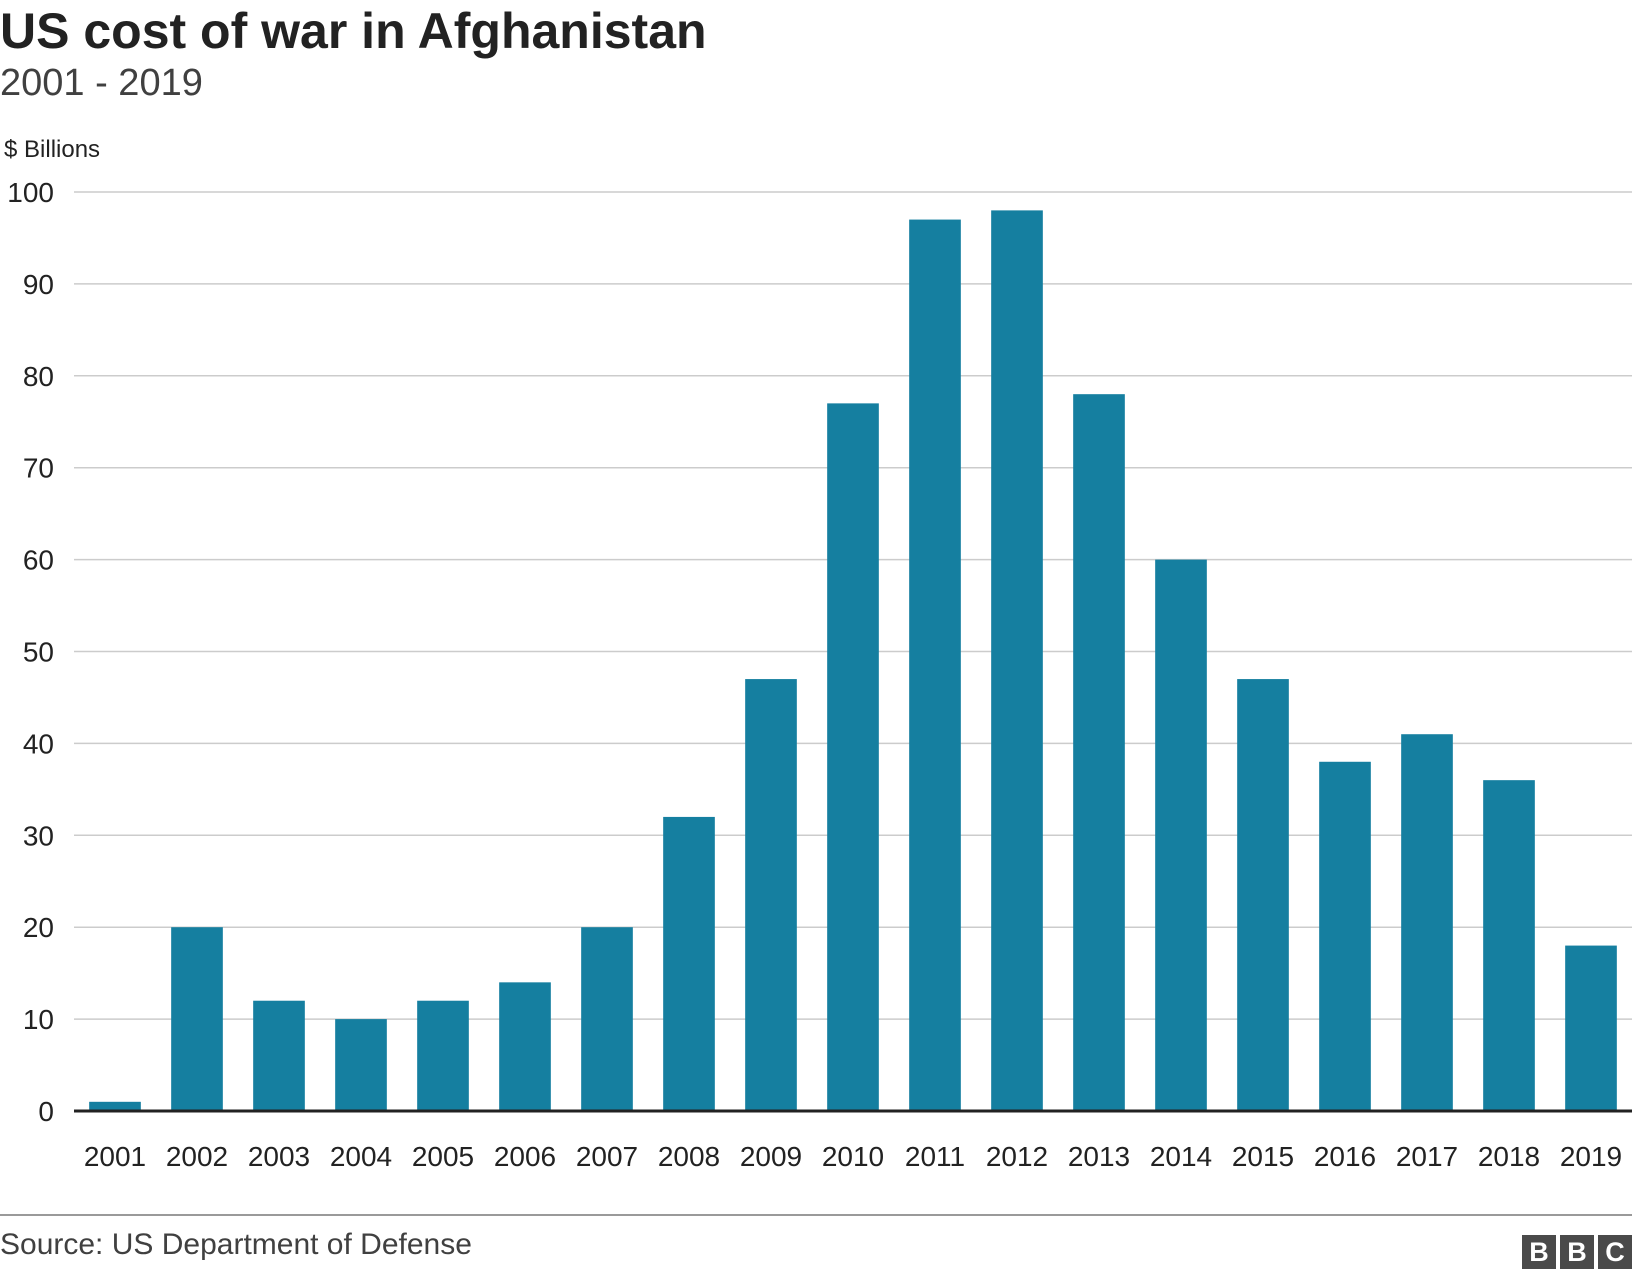 This screenshot has width=1632, height=1272. I want to click on y-tick-label: 20, so click(38, 927).